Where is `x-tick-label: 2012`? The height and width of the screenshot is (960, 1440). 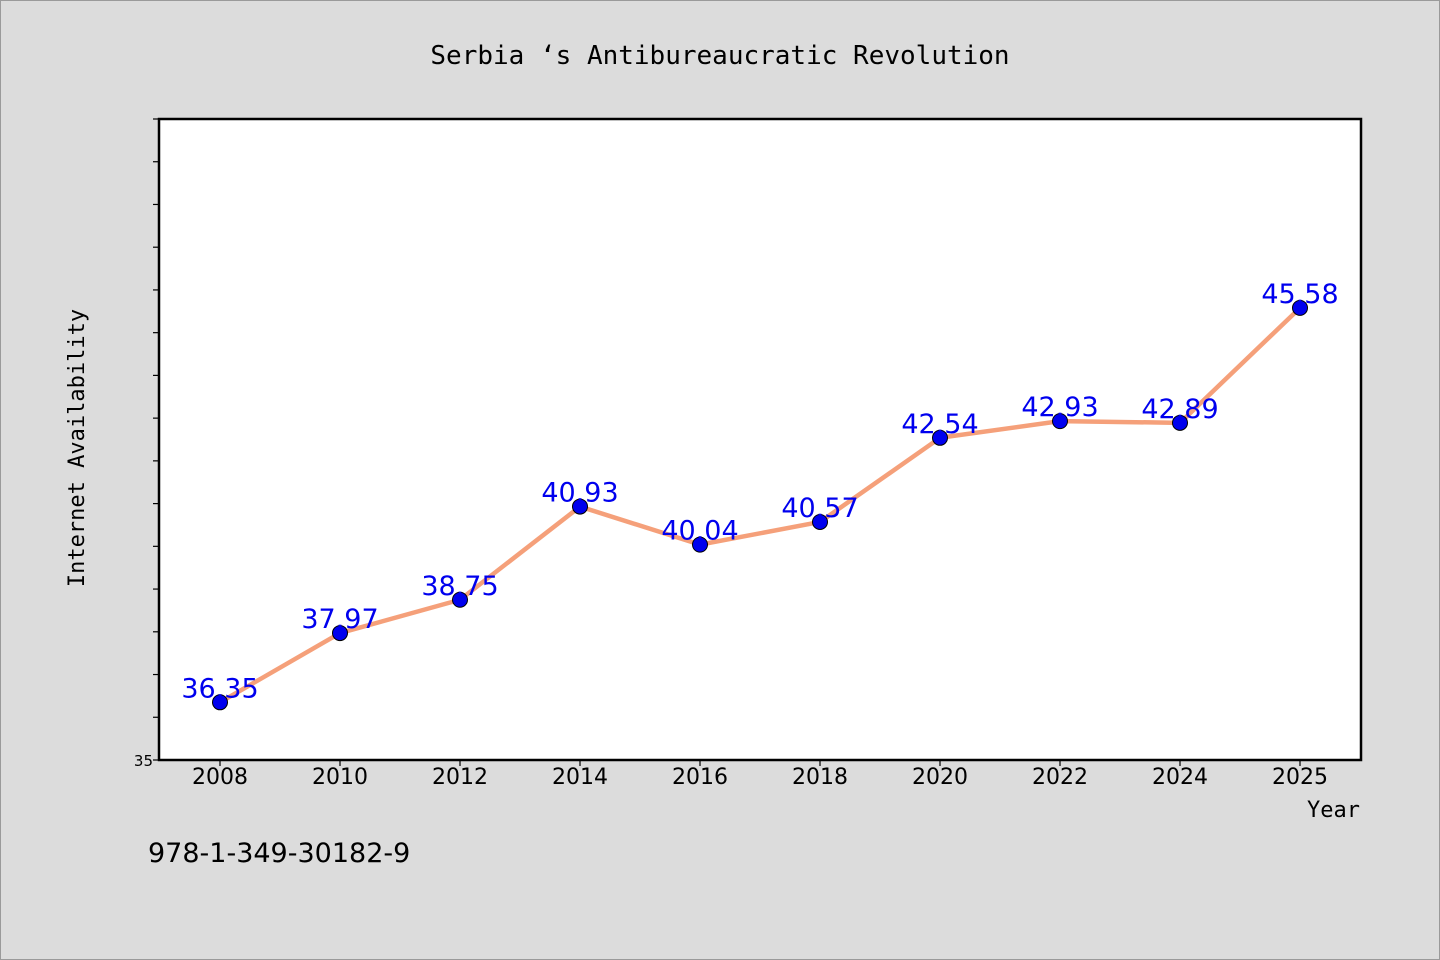
x-tick-label: 2012 is located at coordinates (460, 777).